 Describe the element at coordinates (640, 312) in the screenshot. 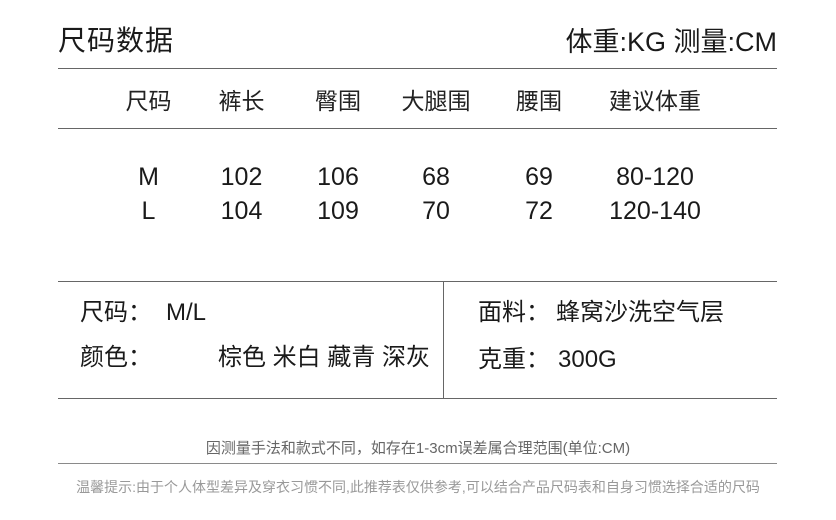

I see `info-fabric-value: 蜂窝沙洗空气层` at that location.